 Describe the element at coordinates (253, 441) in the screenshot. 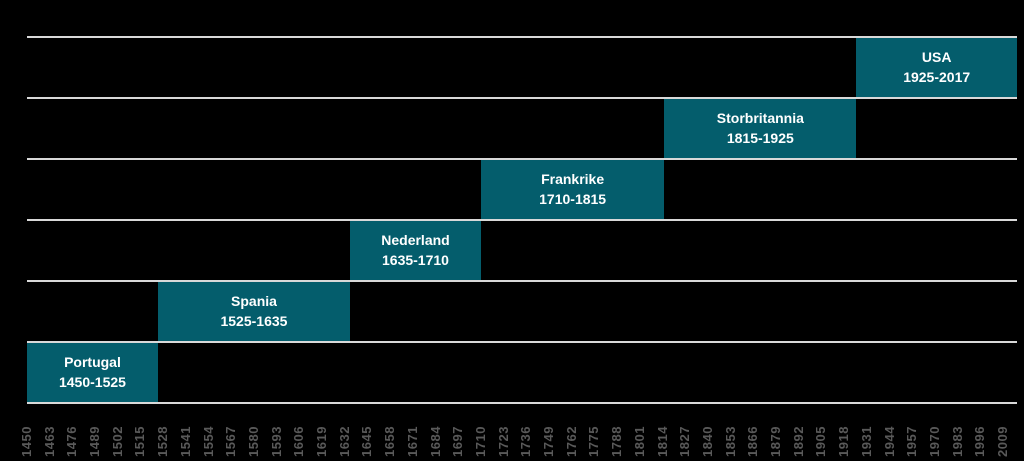

I see `x-tick-label: 1580` at that location.